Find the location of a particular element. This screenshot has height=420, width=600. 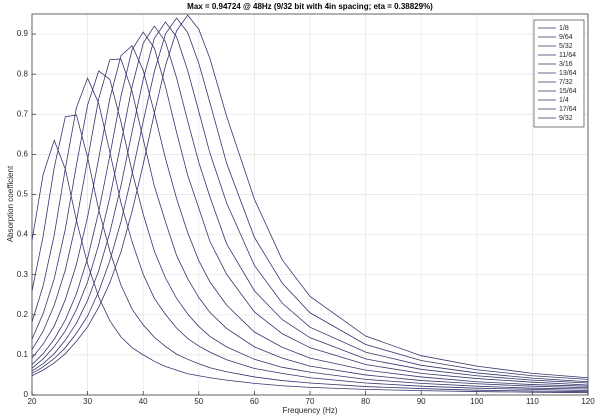

y-tick-label: 0.5 is located at coordinates (23, 194).